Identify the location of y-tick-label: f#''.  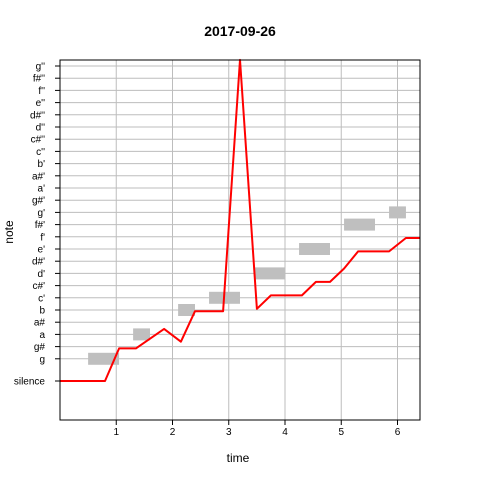
(39, 79).